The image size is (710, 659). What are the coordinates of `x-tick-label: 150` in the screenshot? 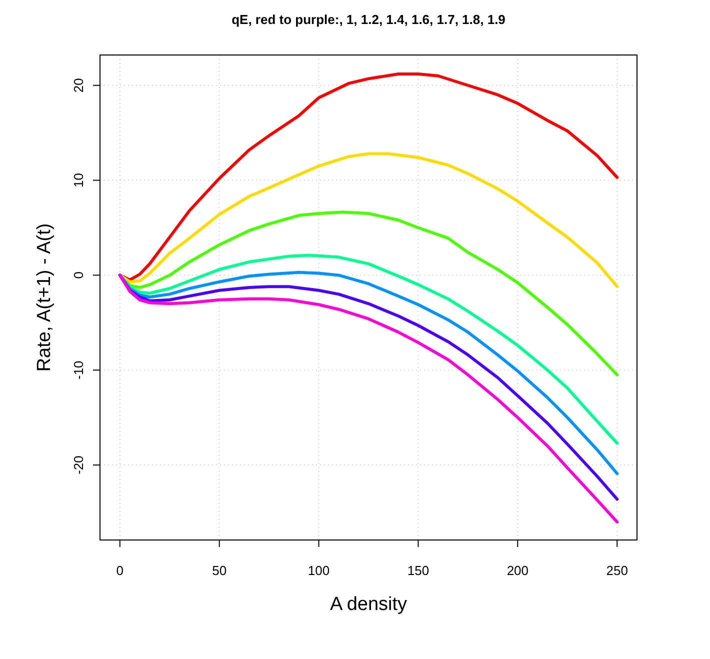 It's located at (418, 570).